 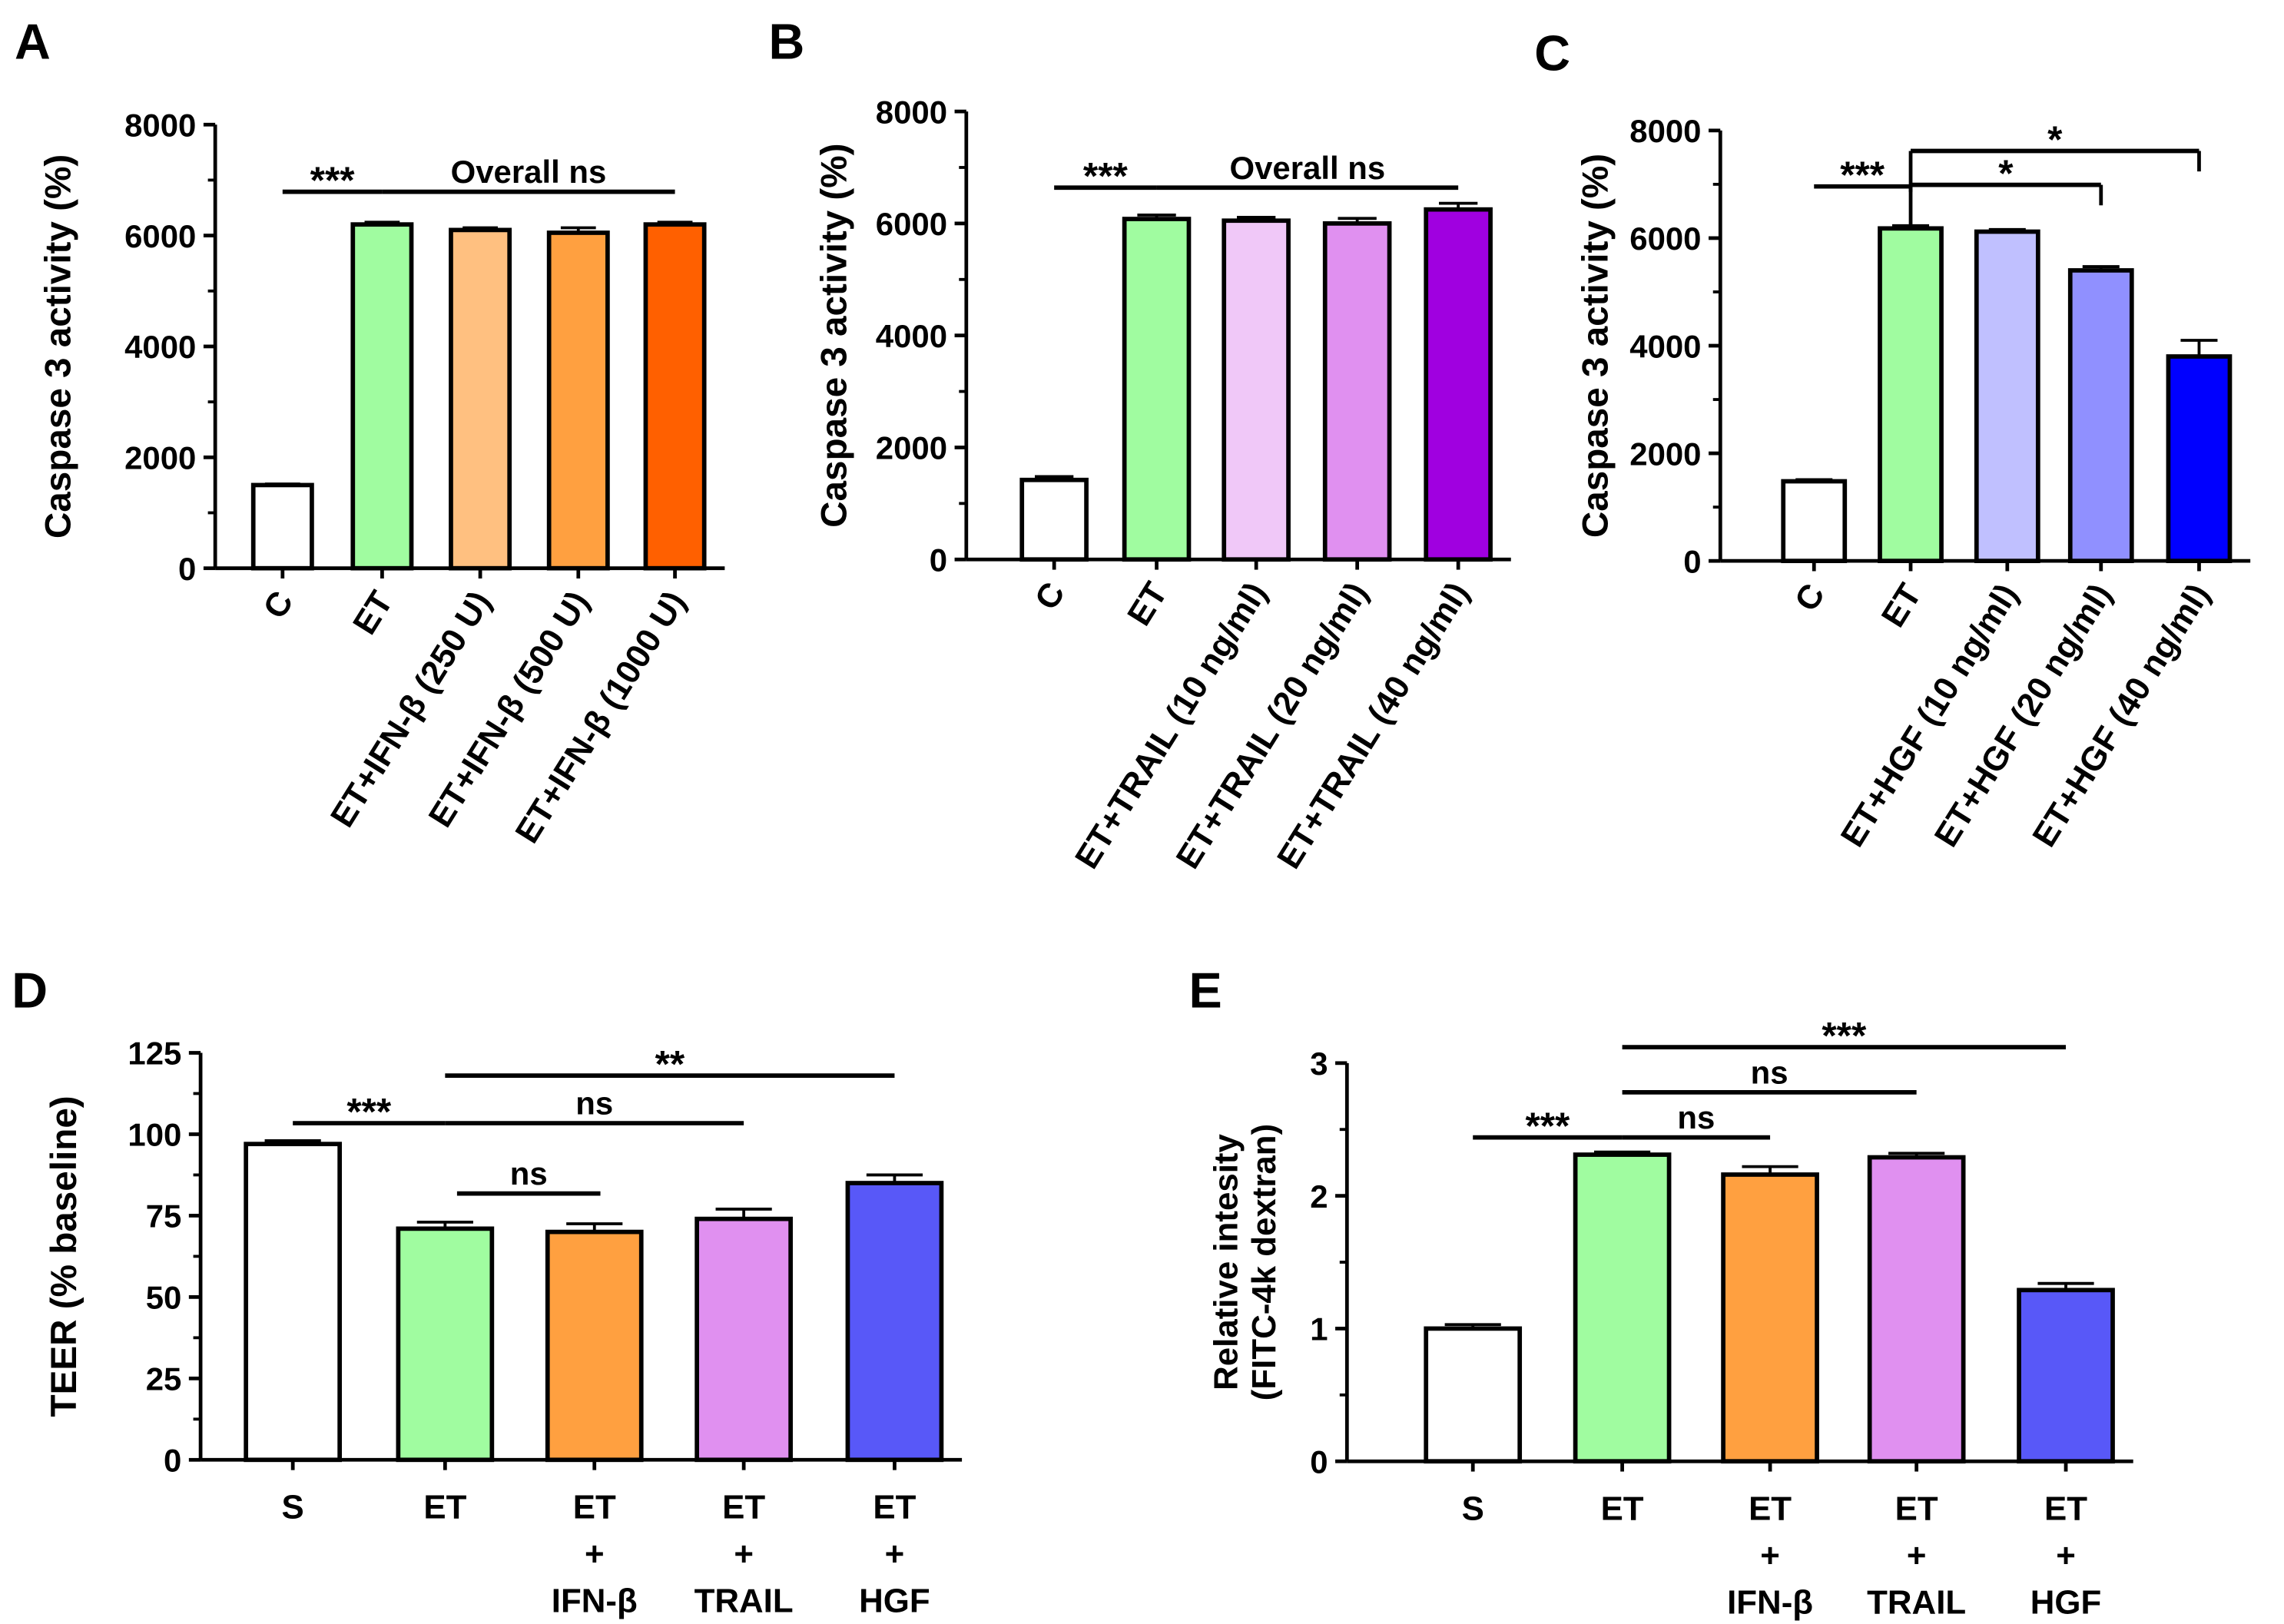 What do you see at coordinates (164, 1216) in the screenshot?
I see `y-tick-label: 75` at bounding box center [164, 1216].